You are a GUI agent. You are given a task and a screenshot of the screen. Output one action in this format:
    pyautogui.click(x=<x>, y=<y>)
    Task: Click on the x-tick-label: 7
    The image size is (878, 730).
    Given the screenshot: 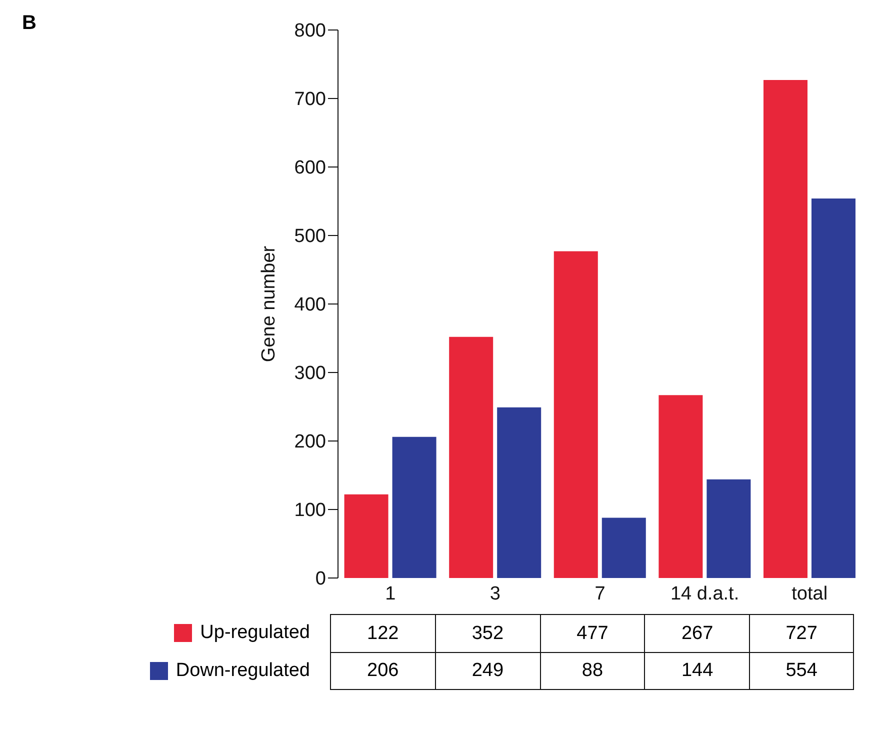 What is the action you would take?
    pyautogui.click(x=600, y=593)
    